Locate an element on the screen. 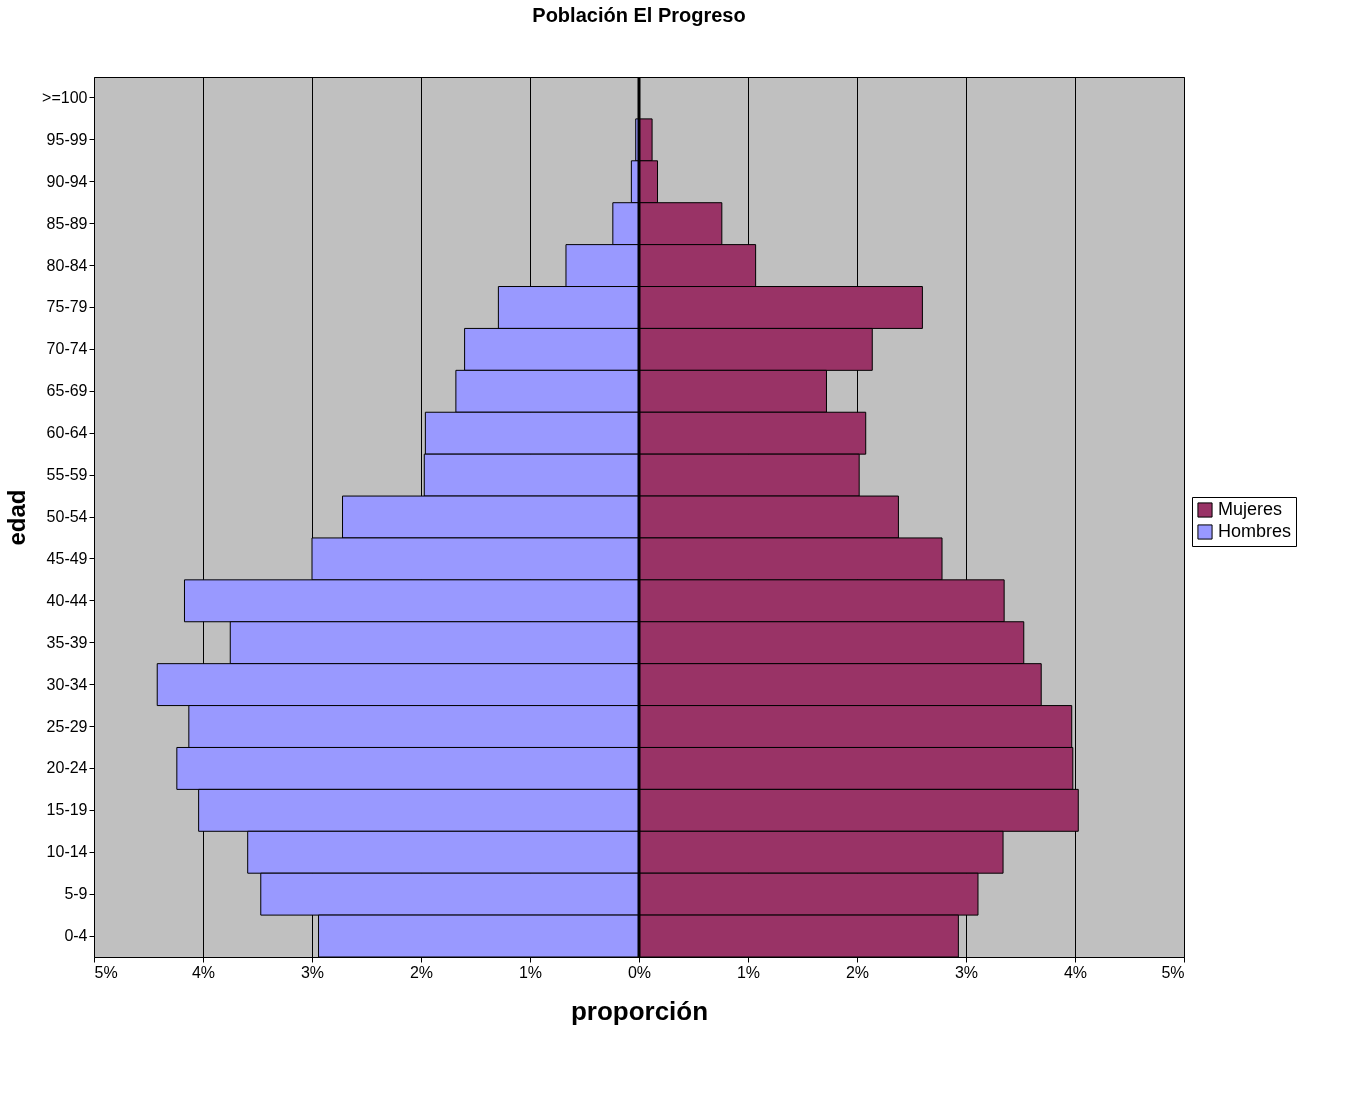 The image size is (1363, 1109). y-tick-label: 50-54 is located at coordinates (67, 516).